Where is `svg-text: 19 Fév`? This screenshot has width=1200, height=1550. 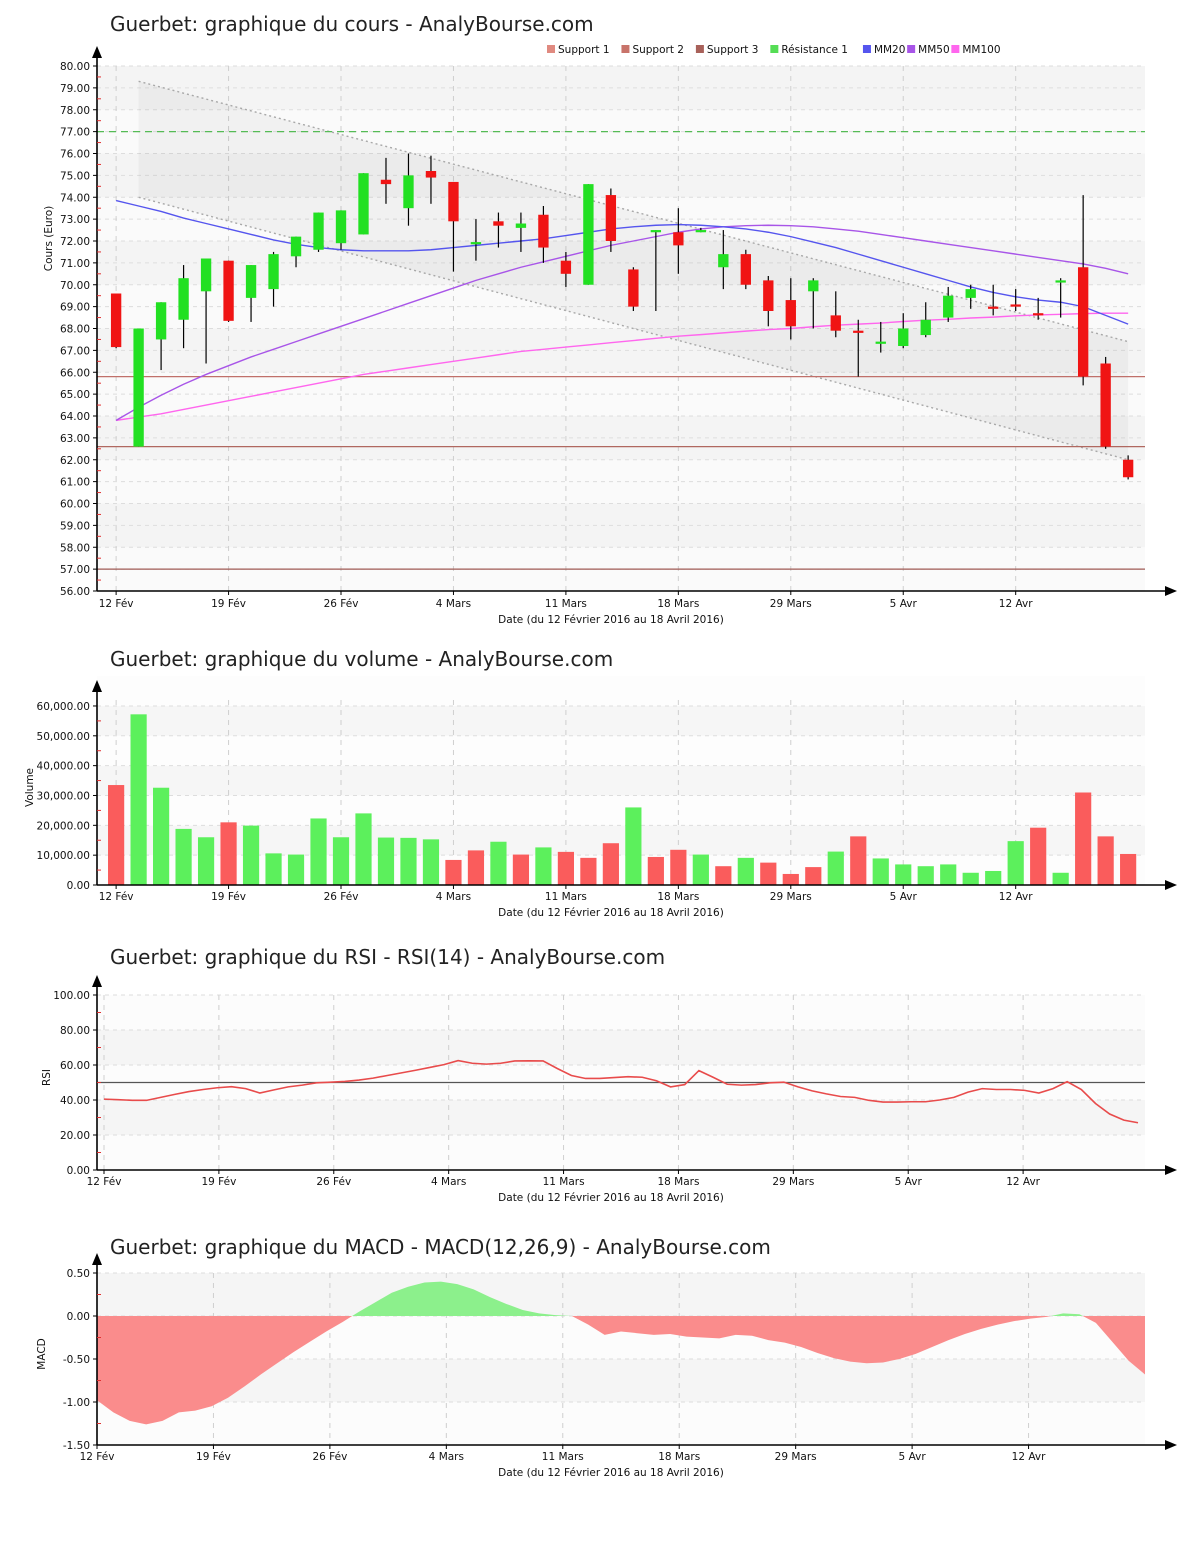
svg-text: 19 Fév is located at coordinates (213, 1457).